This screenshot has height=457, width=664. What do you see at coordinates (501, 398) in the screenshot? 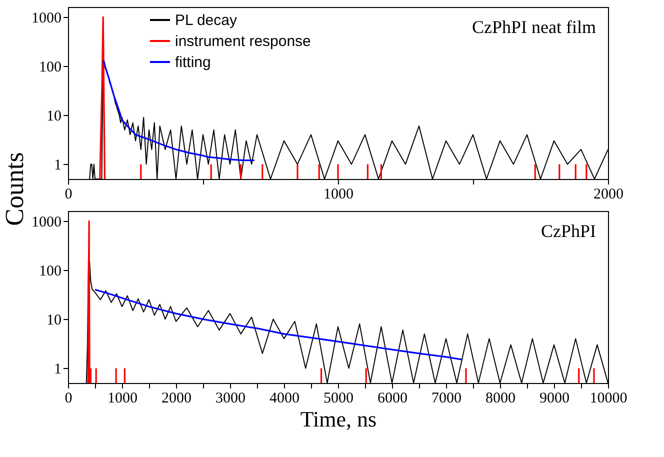
I see `x-tick-label: 8000` at bounding box center [501, 398].